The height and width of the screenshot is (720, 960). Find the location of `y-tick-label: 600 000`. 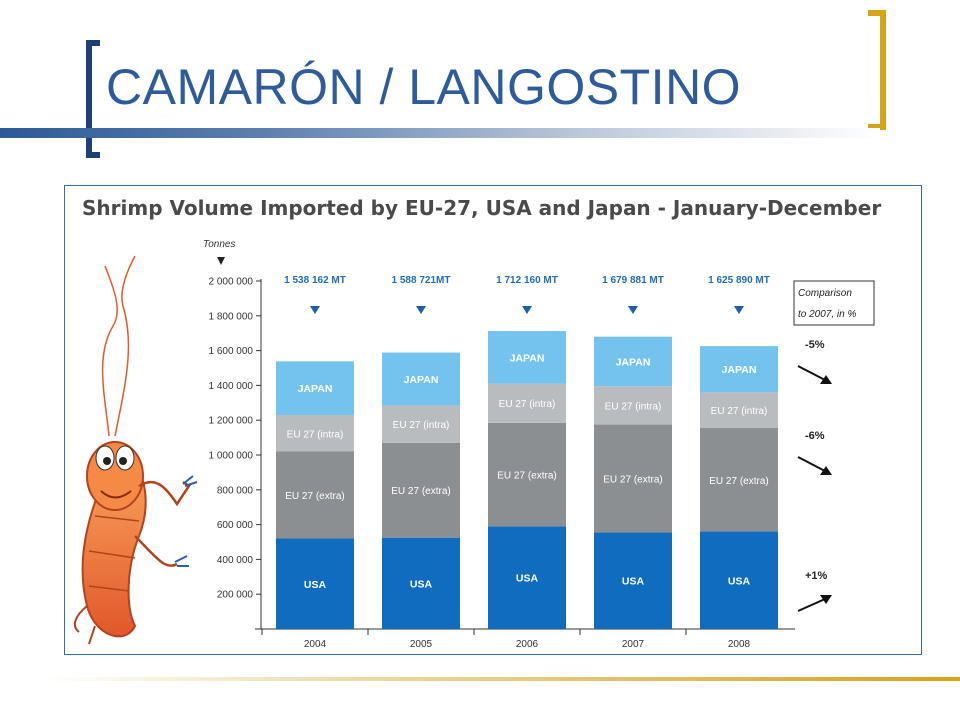

y-tick-label: 600 000 is located at coordinates (235, 525).